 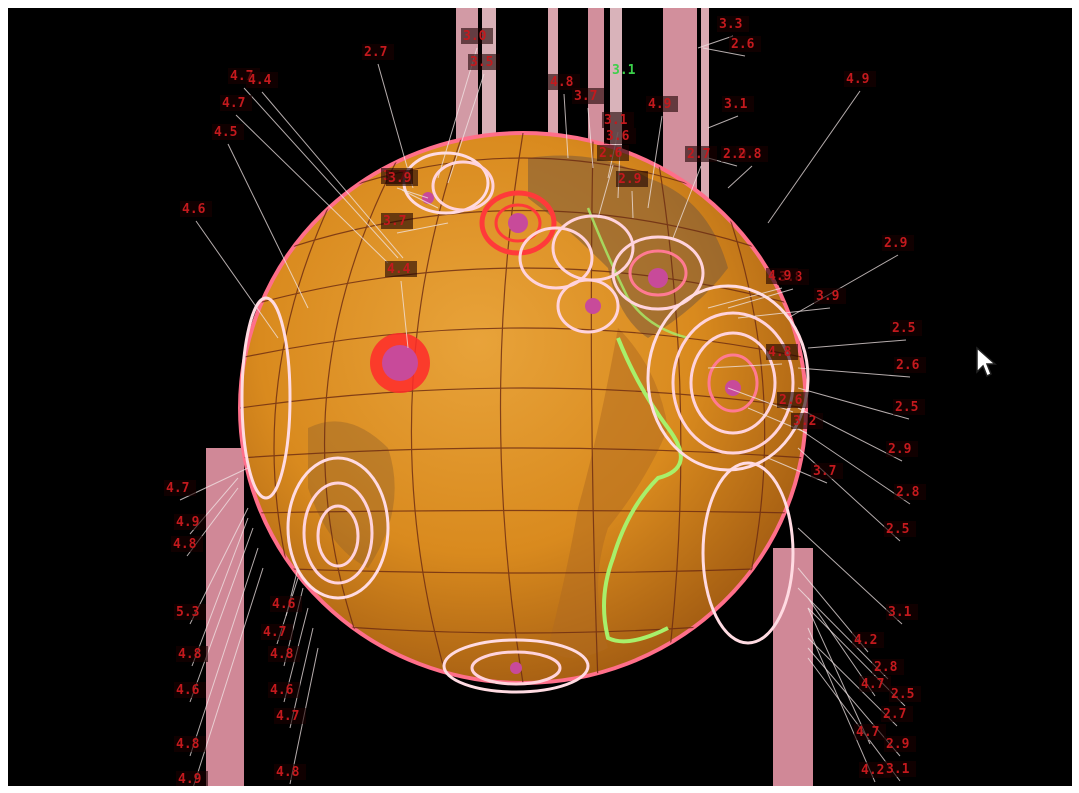 I want to click on magnitude-label: 4.2, so click(x=865, y=640).